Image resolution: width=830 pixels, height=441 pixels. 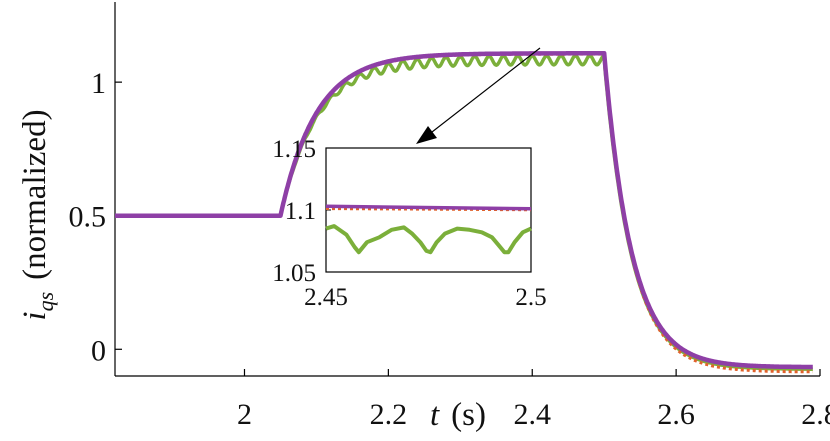 What do you see at coordinates (530, 297) in the screenshot?
I see `inset-x-tick-label: 2.5` at bounding box center [530, 297].